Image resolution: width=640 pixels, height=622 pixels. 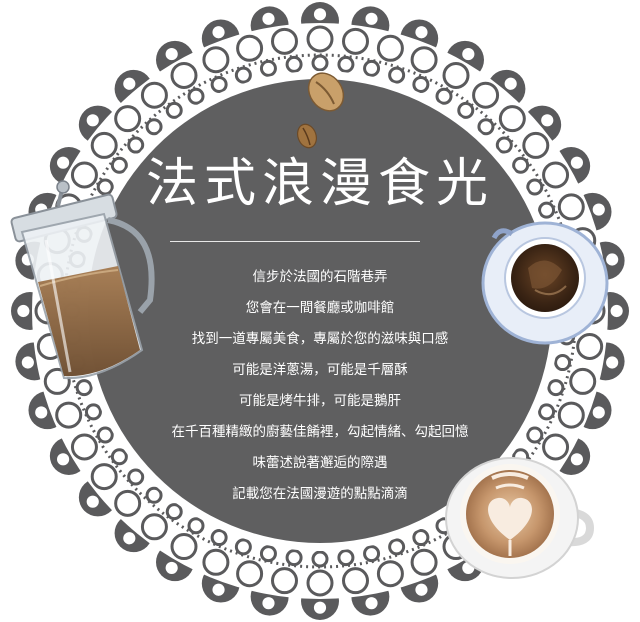 What do you see at coordinates (319, 184) in the screenshot?
I see `page-title: 法式浪漫食光` at bounding box center [319, 184].